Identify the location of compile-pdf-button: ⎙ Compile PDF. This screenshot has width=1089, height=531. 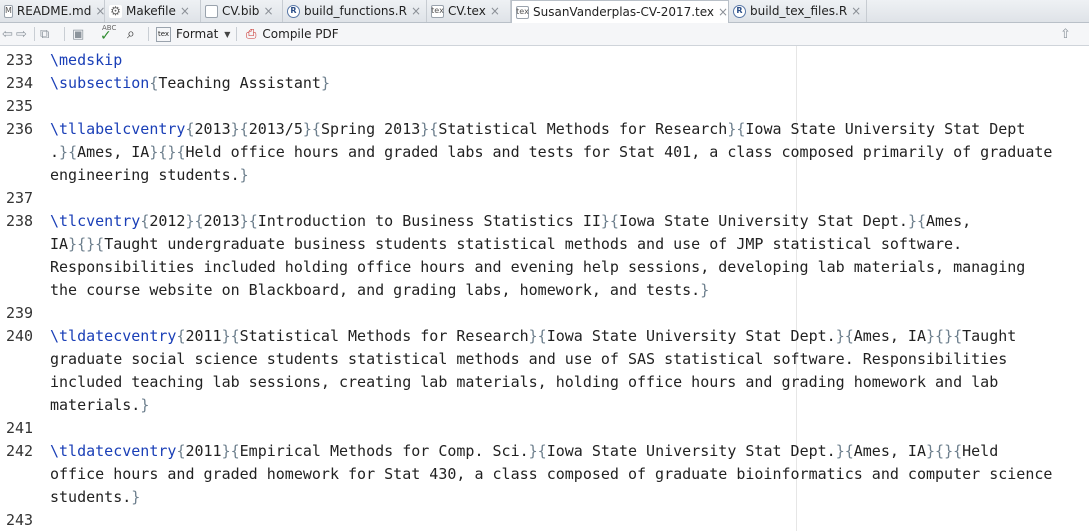
(292, 34).